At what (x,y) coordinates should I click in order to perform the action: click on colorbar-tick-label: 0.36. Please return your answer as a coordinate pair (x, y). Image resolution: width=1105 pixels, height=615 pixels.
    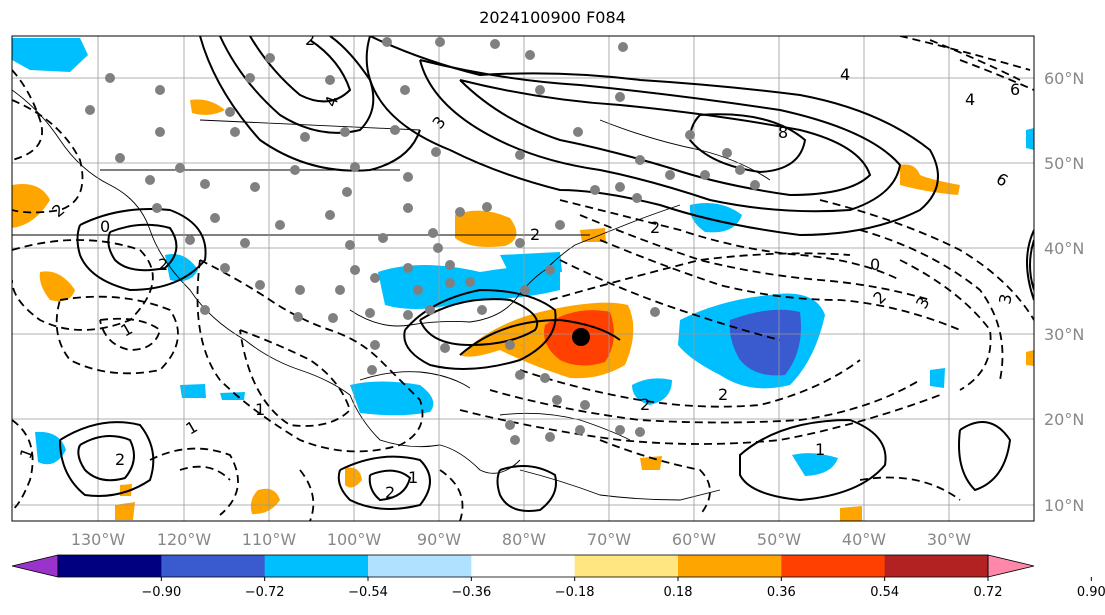
    Looking at the image, I should click on (781, 592).